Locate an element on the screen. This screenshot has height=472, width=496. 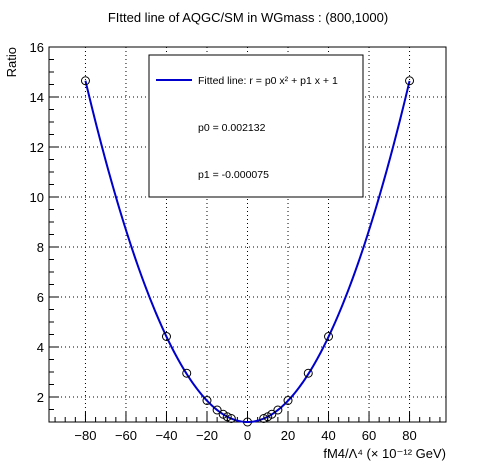
x-tick-label: 40 is located at coordinates (328, 435).